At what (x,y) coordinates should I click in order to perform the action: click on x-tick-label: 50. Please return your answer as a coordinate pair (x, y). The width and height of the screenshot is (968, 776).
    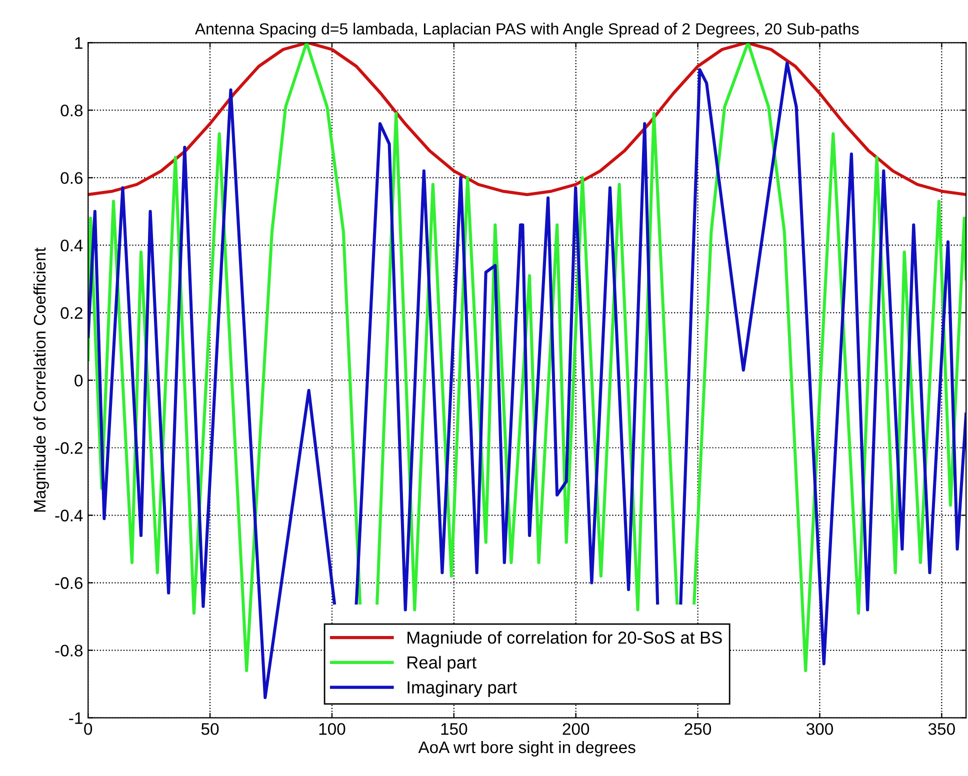
    Looking at the image, I should click on (210, 729).